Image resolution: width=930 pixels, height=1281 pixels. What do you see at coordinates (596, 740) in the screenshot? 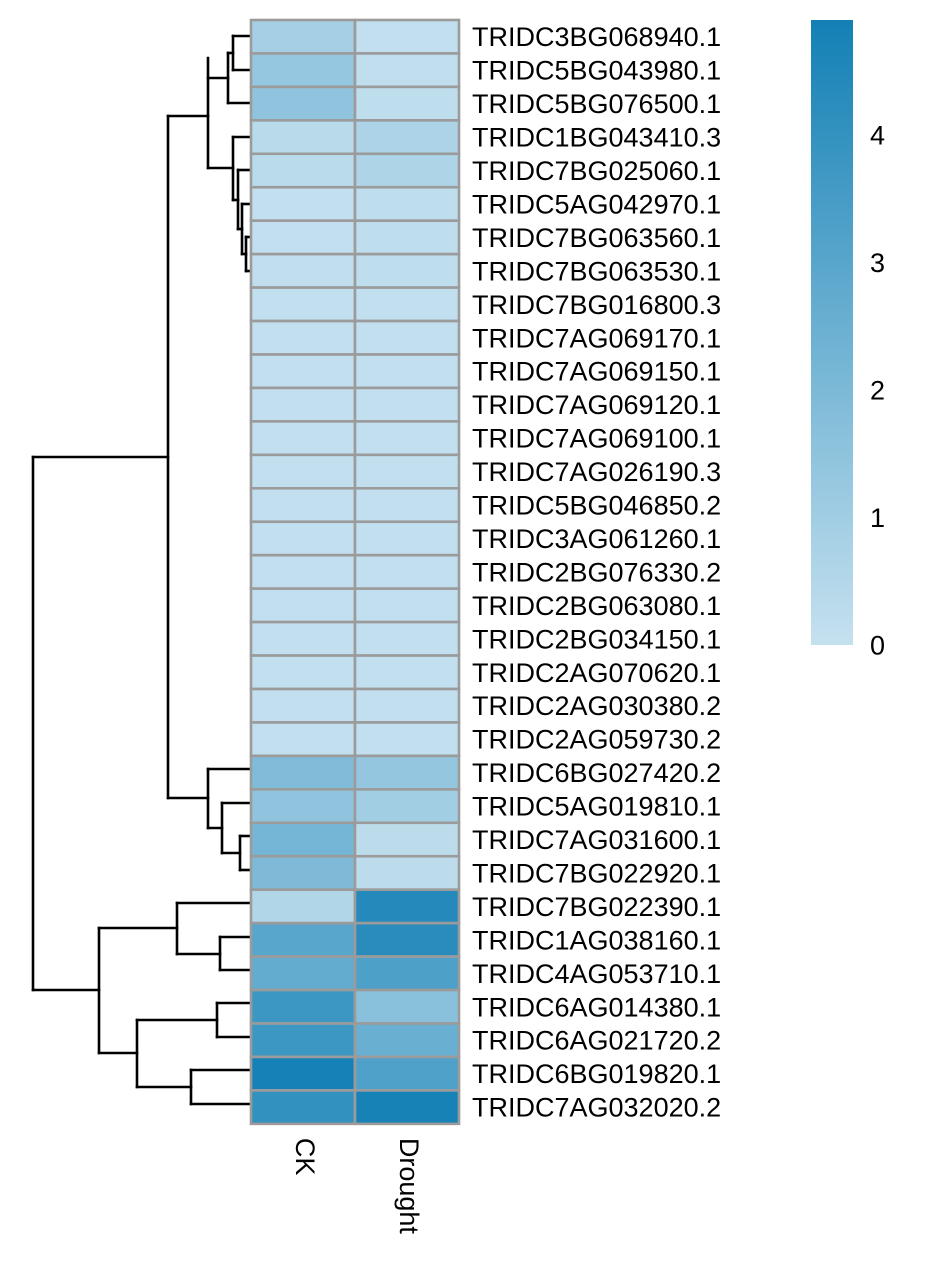
I see `row-label: TRIDC2AG059730.2` at bounding box center [596, 740].